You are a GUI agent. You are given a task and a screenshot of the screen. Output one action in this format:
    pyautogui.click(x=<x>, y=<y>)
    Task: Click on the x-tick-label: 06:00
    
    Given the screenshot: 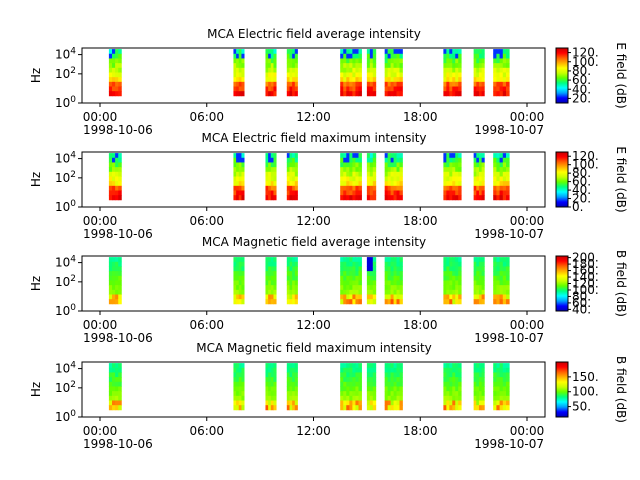 What is the action you would take?
    pyautogui.click(x=206, y=431)
    